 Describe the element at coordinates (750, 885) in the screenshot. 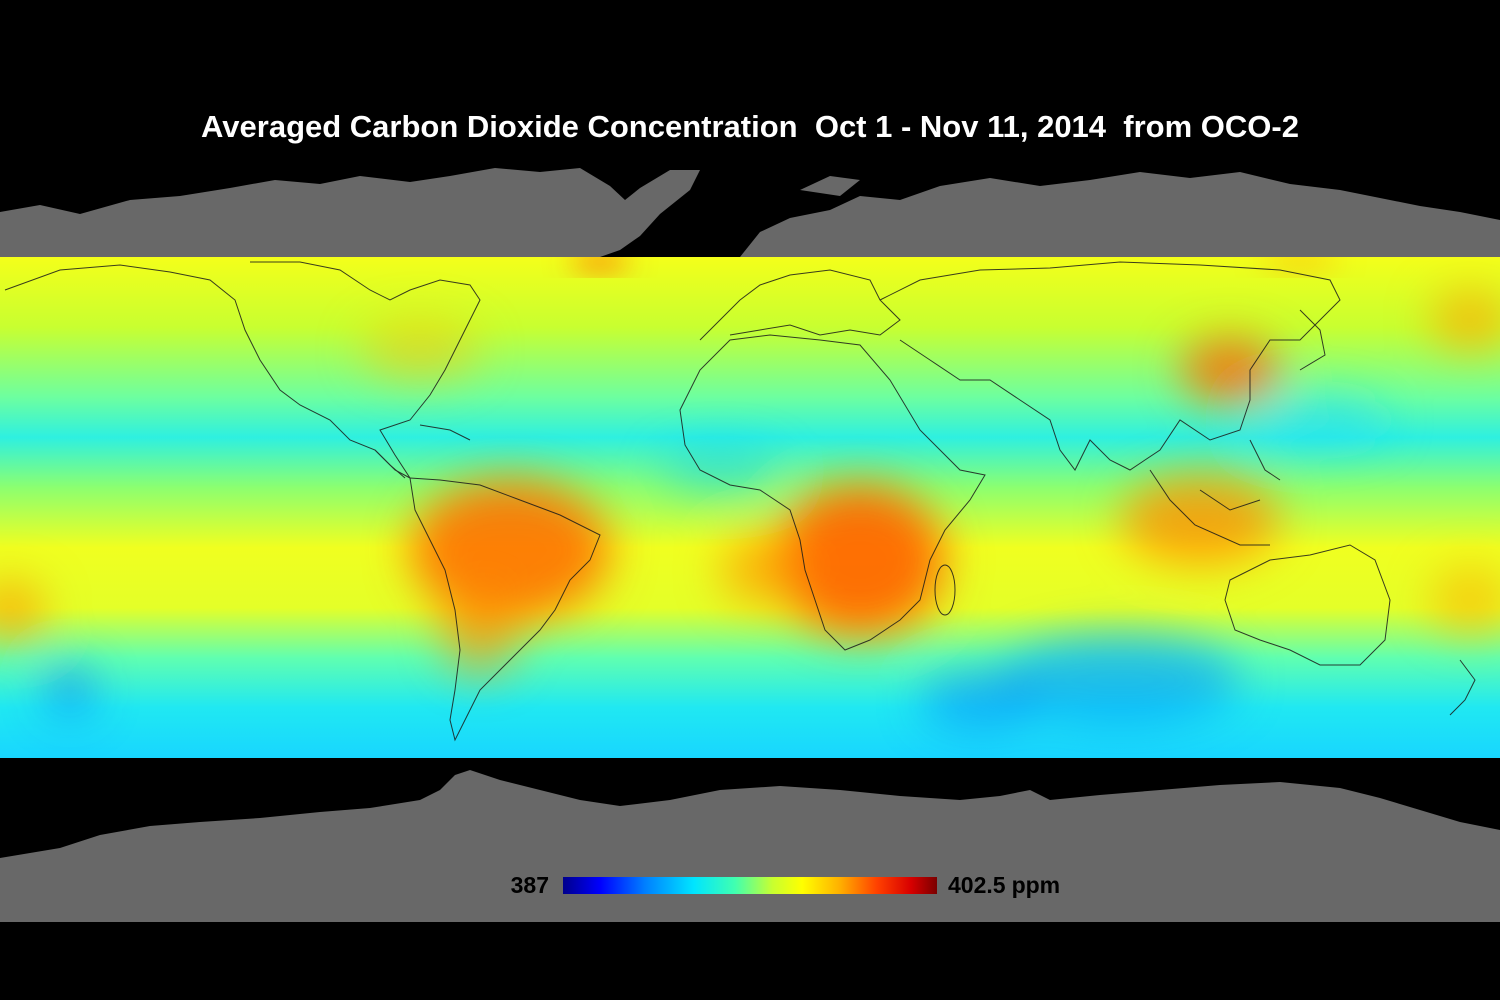

I see `colorbar-ramp` at that location.